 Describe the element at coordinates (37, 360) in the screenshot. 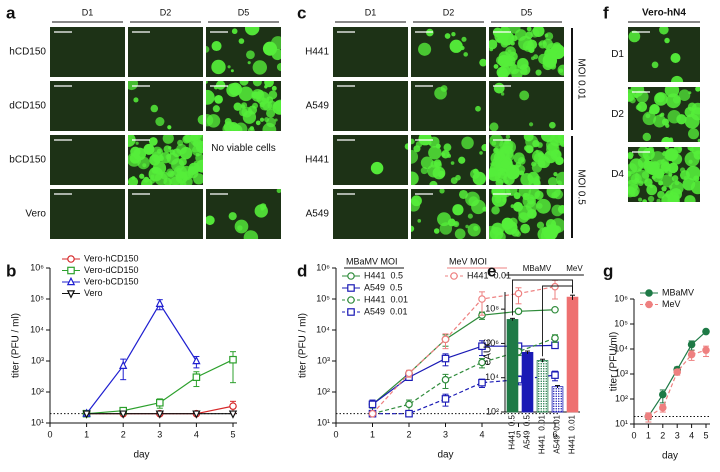

I see `y-tick-label: 10³` at that location.